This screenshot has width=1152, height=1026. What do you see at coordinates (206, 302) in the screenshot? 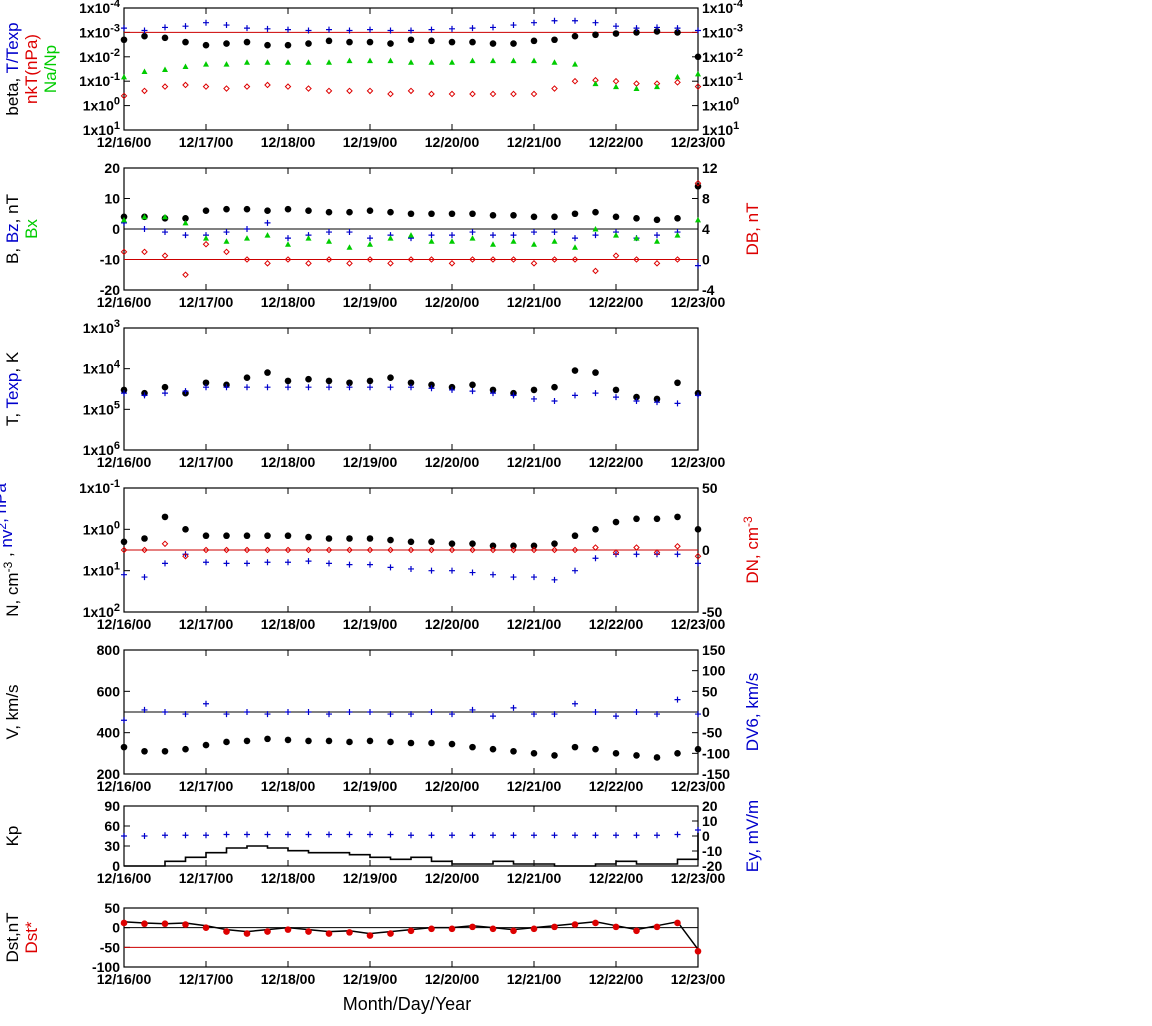
I see `x-tick-label: 12/17/00` at bounding box center [206, 302].